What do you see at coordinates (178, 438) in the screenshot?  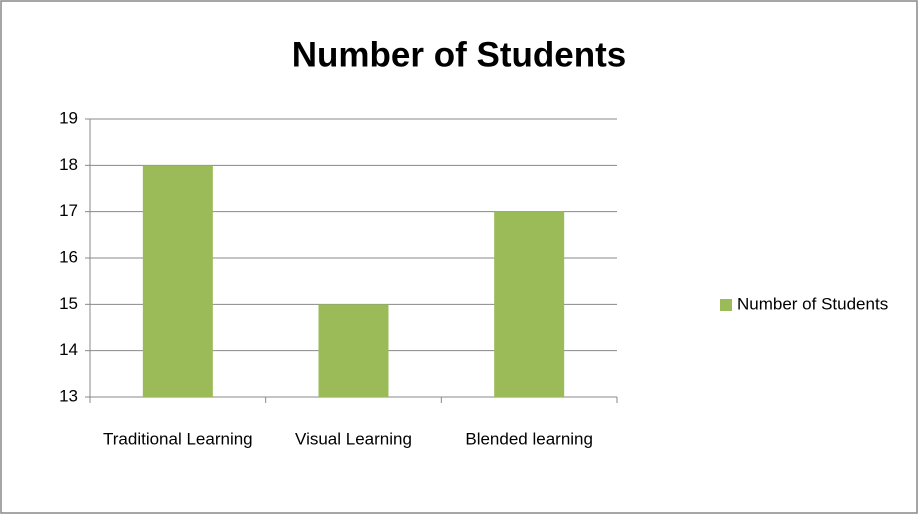 I see `x-tick-label: Traditional Learning` at bounding box center [178, 438].